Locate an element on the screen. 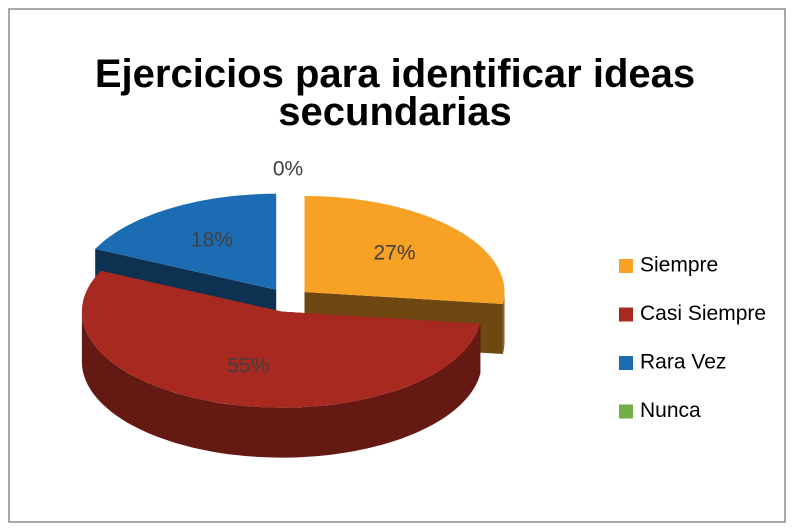  data-label: 55% is located at coordinates (248, 365).